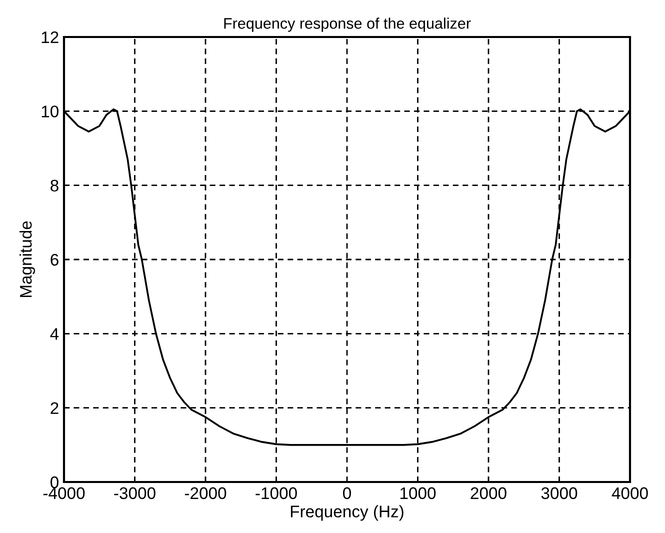  Describe the element at coordinates (54, 482) in the screenshot. I see `y-tick-label: 0` at that location.